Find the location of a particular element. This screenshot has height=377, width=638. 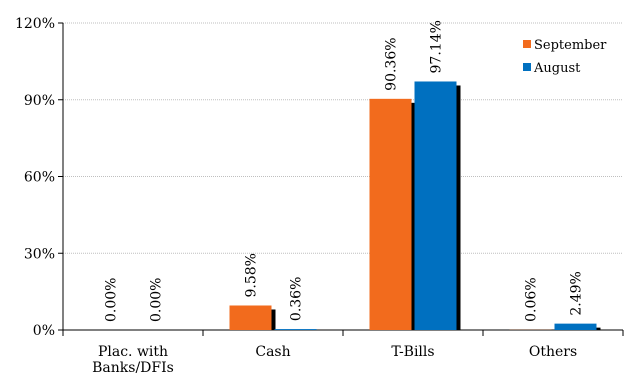

x-tick-label: Others is located at coordinates (553, 352).